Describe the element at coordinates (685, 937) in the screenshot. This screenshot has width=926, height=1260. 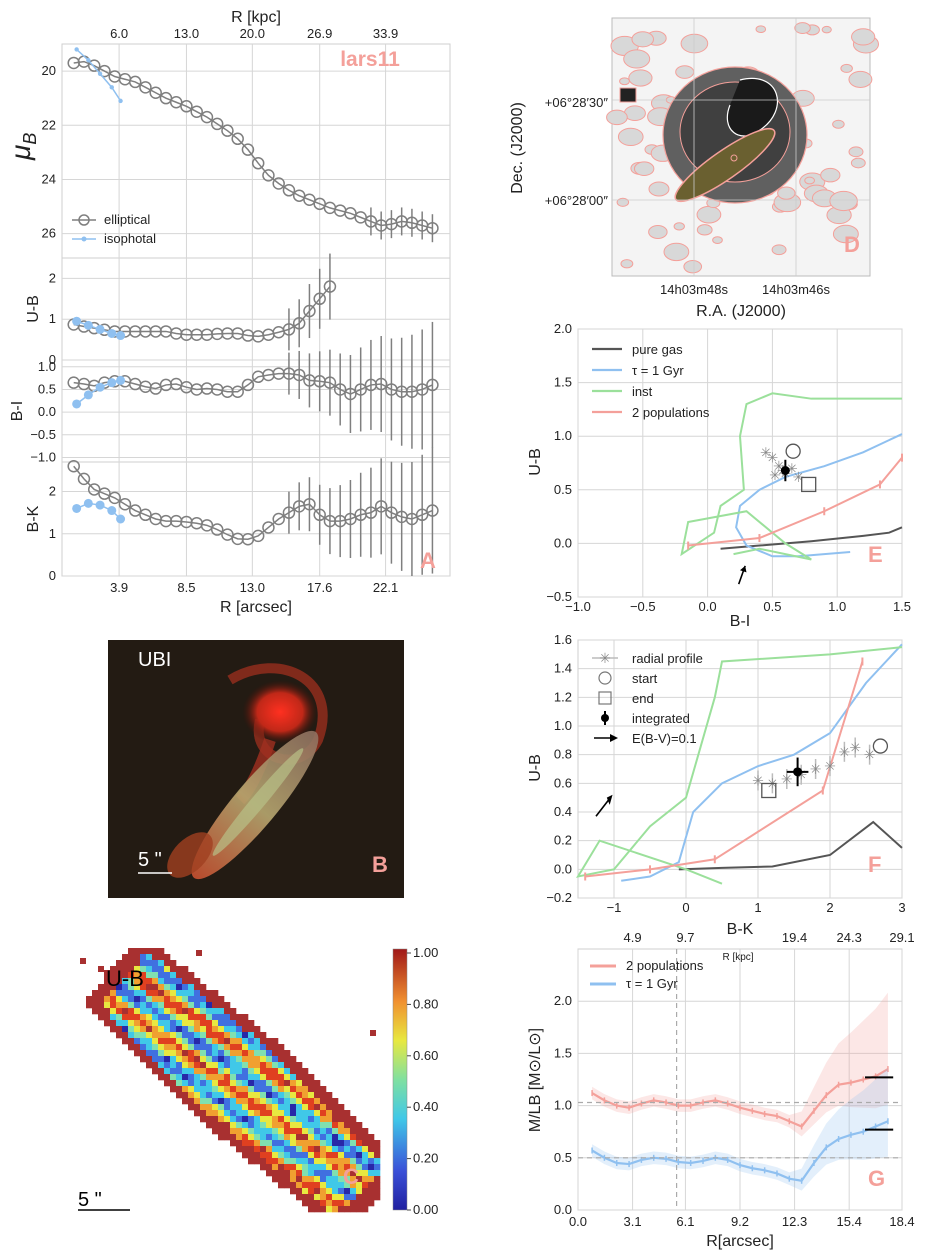
I see `top-tick: 9.7` at that location.